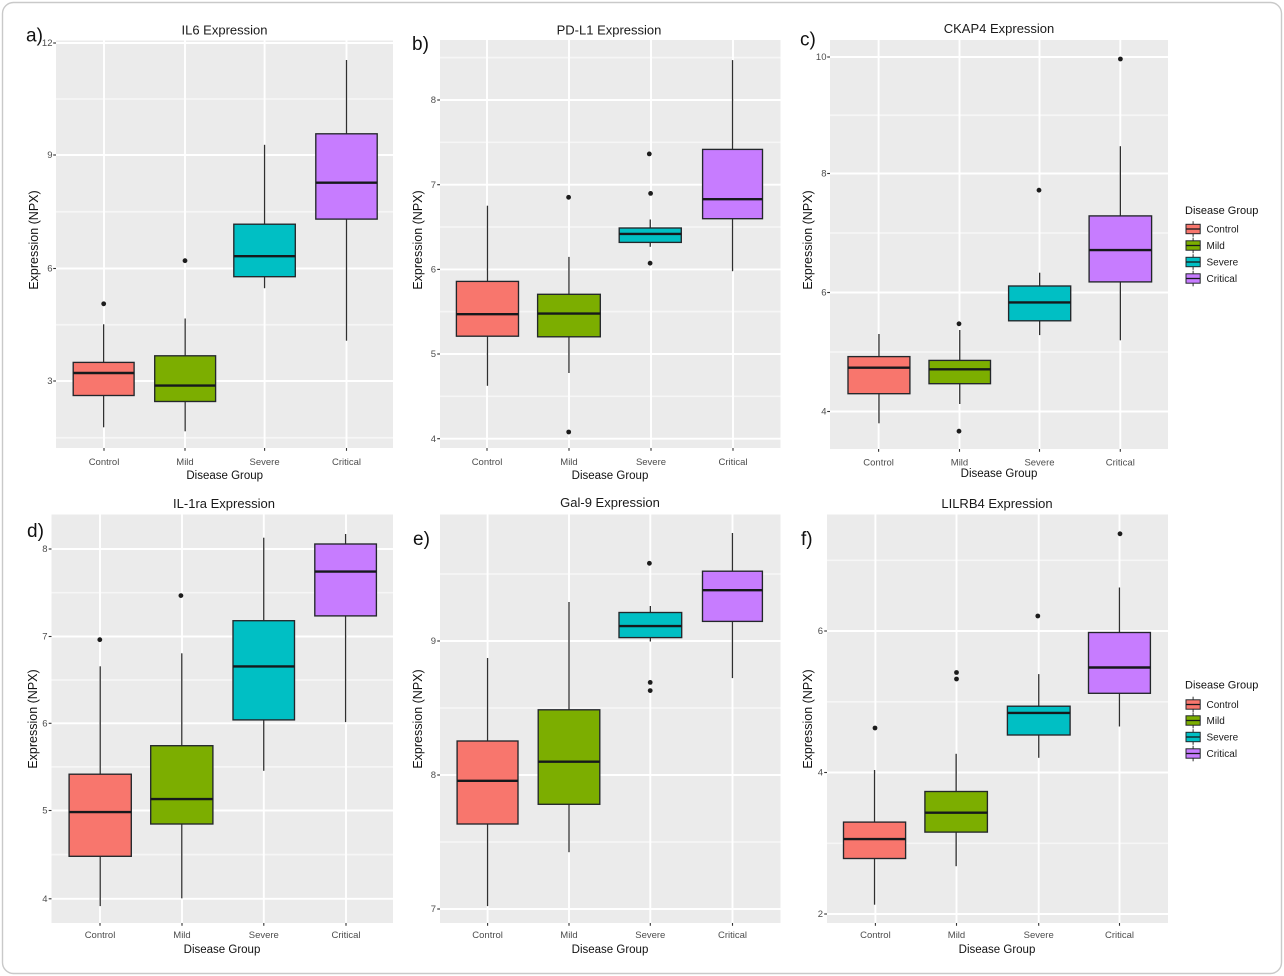  I want to click on svg-text: f), so click(807, 539).